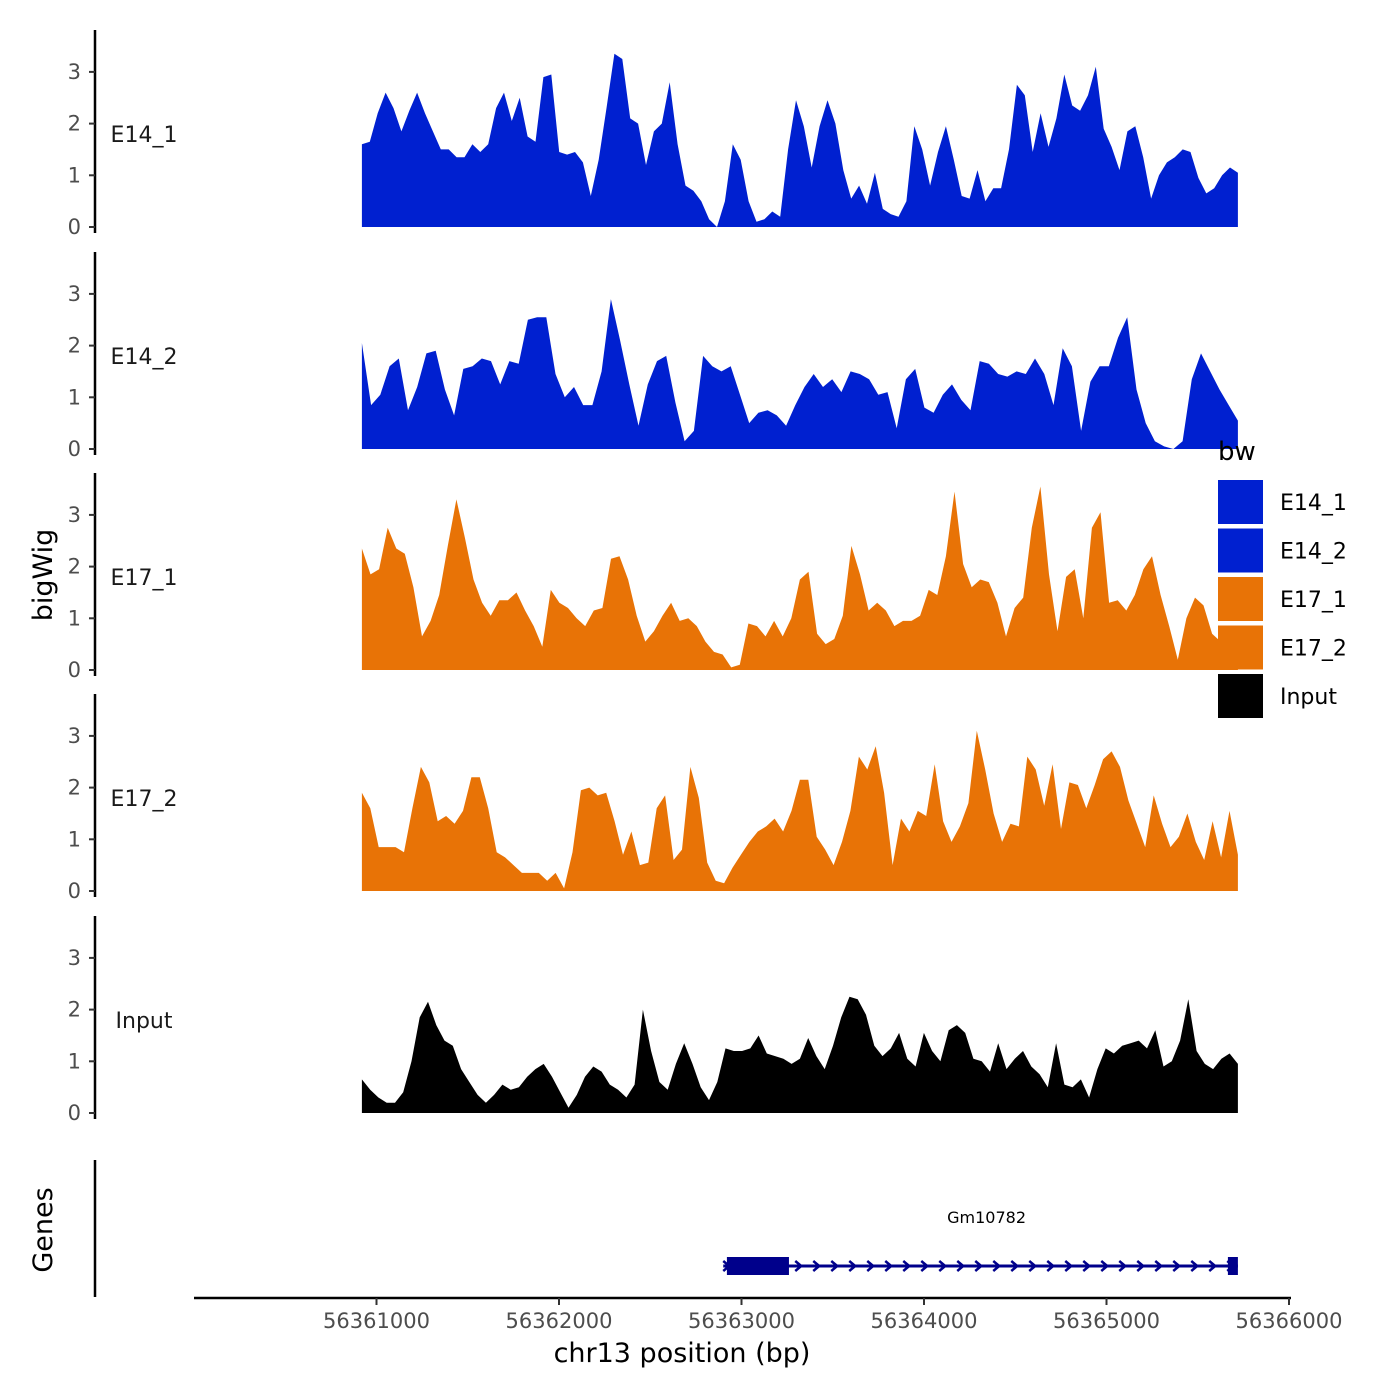 The image size is (1400, 1400). Describe the element at coordinates (980, 1241) in the screenshot. I see `gene-Gm10782: Gm10782` at that location.